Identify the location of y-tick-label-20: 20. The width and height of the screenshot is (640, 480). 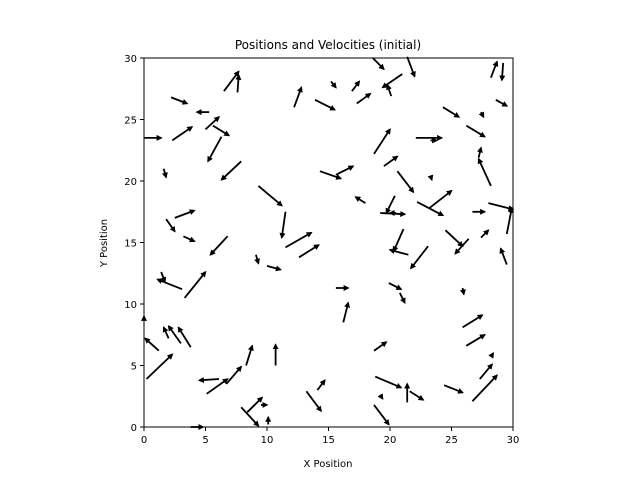
(130, 182).